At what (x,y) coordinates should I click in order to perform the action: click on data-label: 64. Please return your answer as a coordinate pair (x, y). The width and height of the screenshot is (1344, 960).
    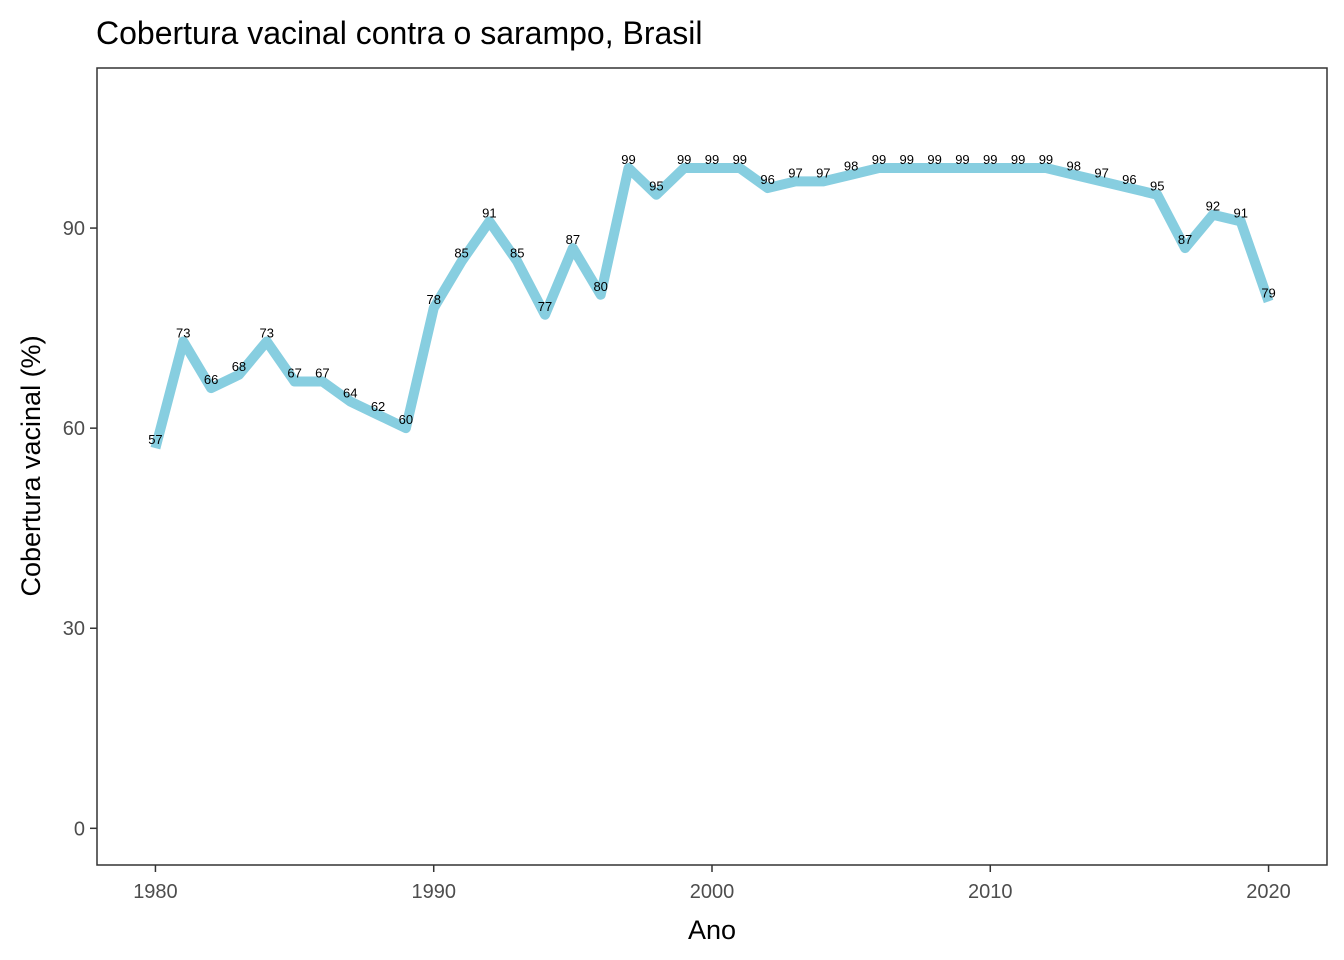
    Looking at the image, I should click on (350, 392).